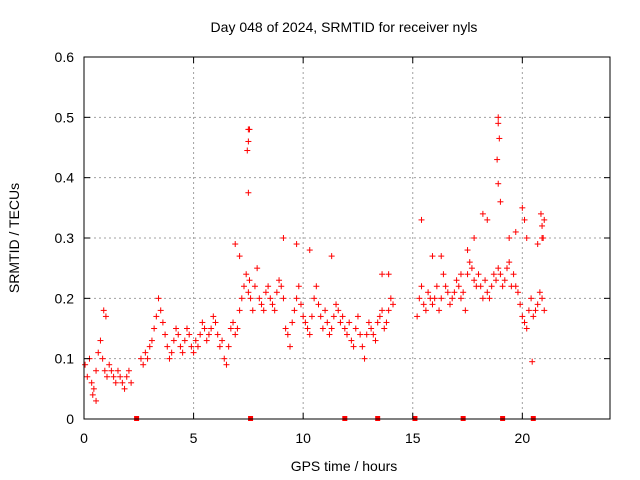 The image size is (640, 480). Describe the element at coordinates (14, 238) in the screenshot. I see `y-axis-label: SRMTID / TECUs` at that location.